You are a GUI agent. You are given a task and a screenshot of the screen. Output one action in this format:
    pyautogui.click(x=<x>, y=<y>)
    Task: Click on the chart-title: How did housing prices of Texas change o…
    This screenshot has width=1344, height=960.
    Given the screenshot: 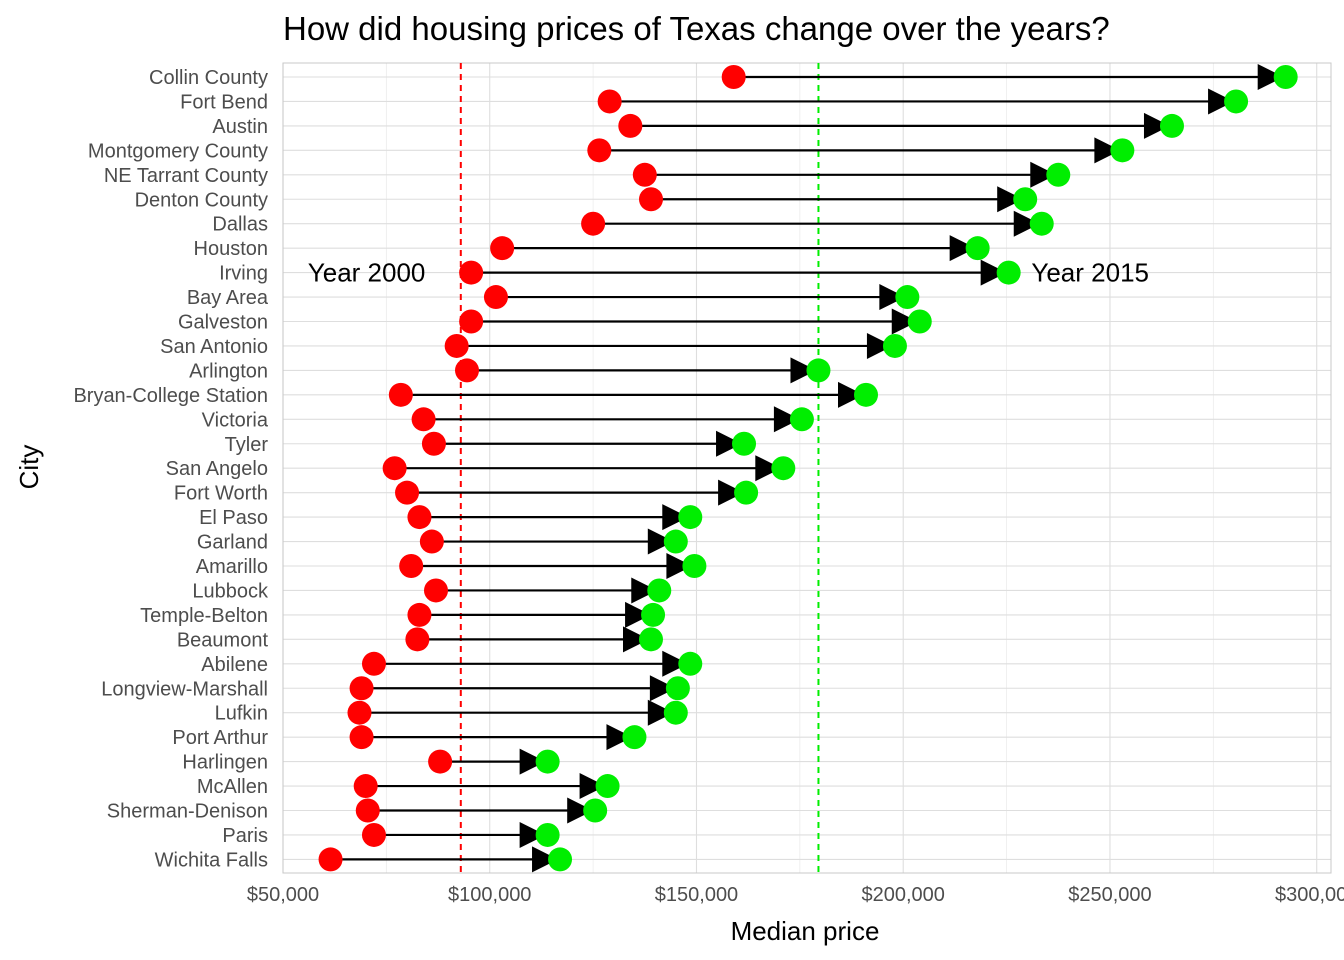 What is the action you would take?
    pyautogui.click(x=696, y=28)
    